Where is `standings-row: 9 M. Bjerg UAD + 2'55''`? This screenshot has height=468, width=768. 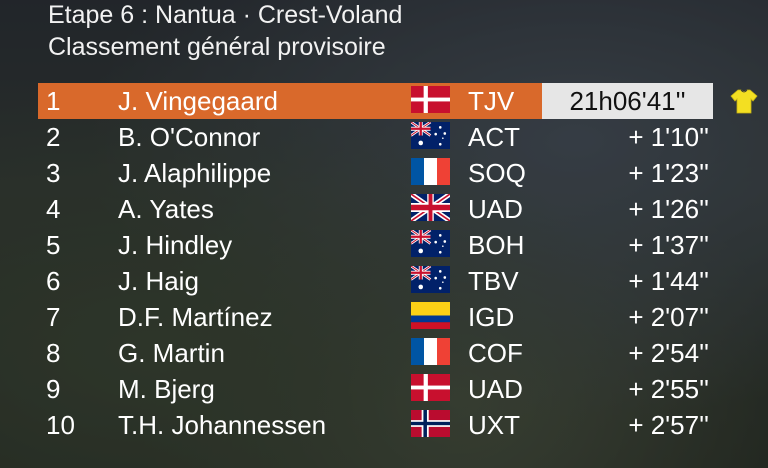
standings-row: 9 M. Bjerg UAD + 2'55'' is located at coordinates (403, 389).